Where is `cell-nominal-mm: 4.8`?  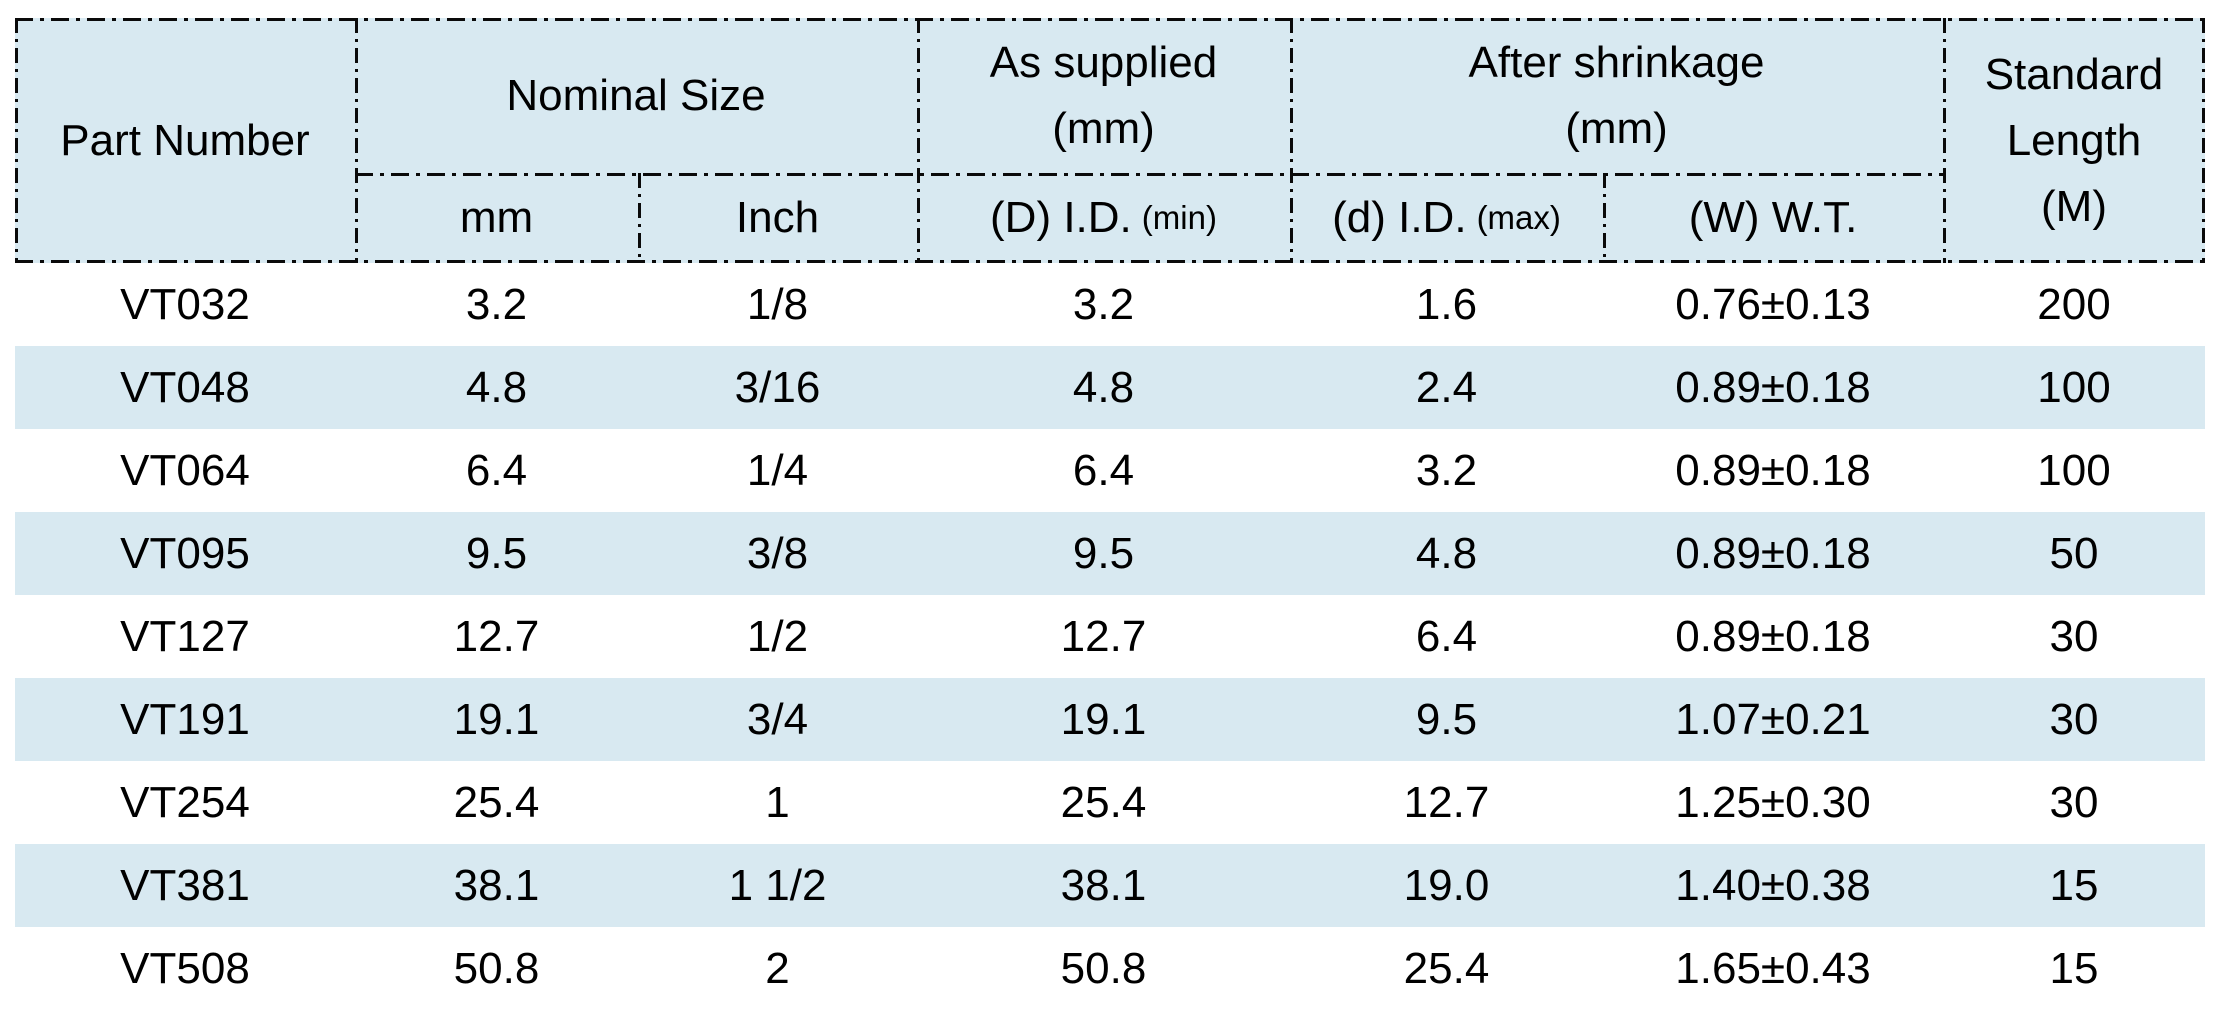
cell-nominal-mm: 4.8 is located at coordinates (496, 387).